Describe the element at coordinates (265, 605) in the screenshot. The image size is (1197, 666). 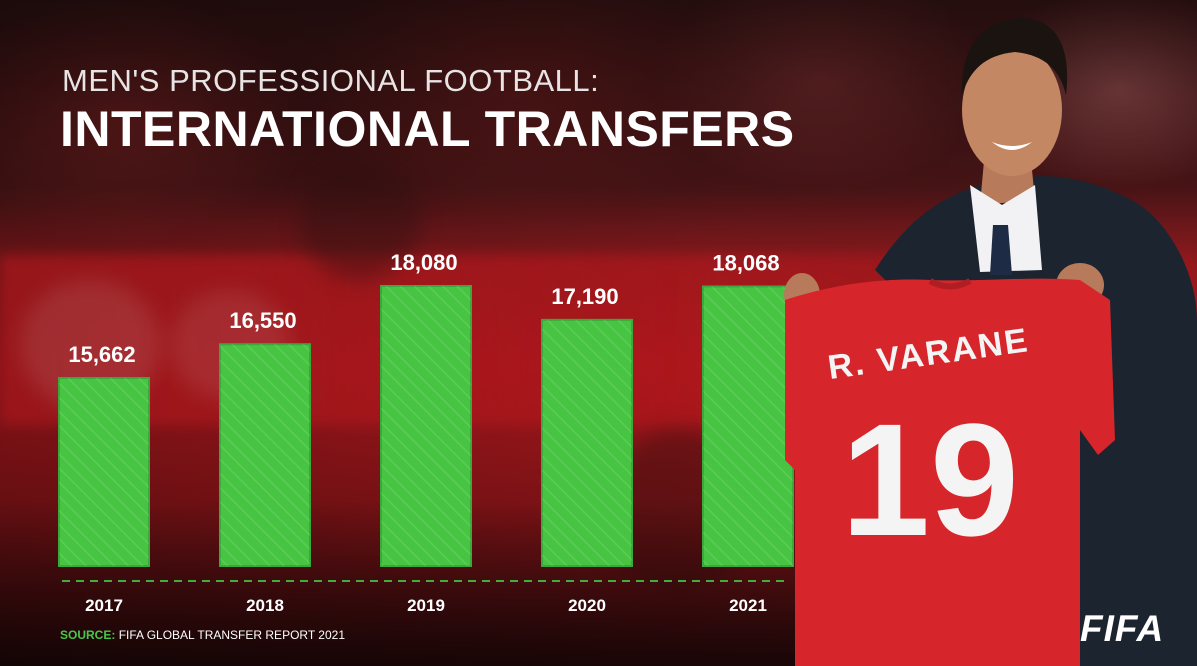
I see `category-label-2018: 2018` at that location.